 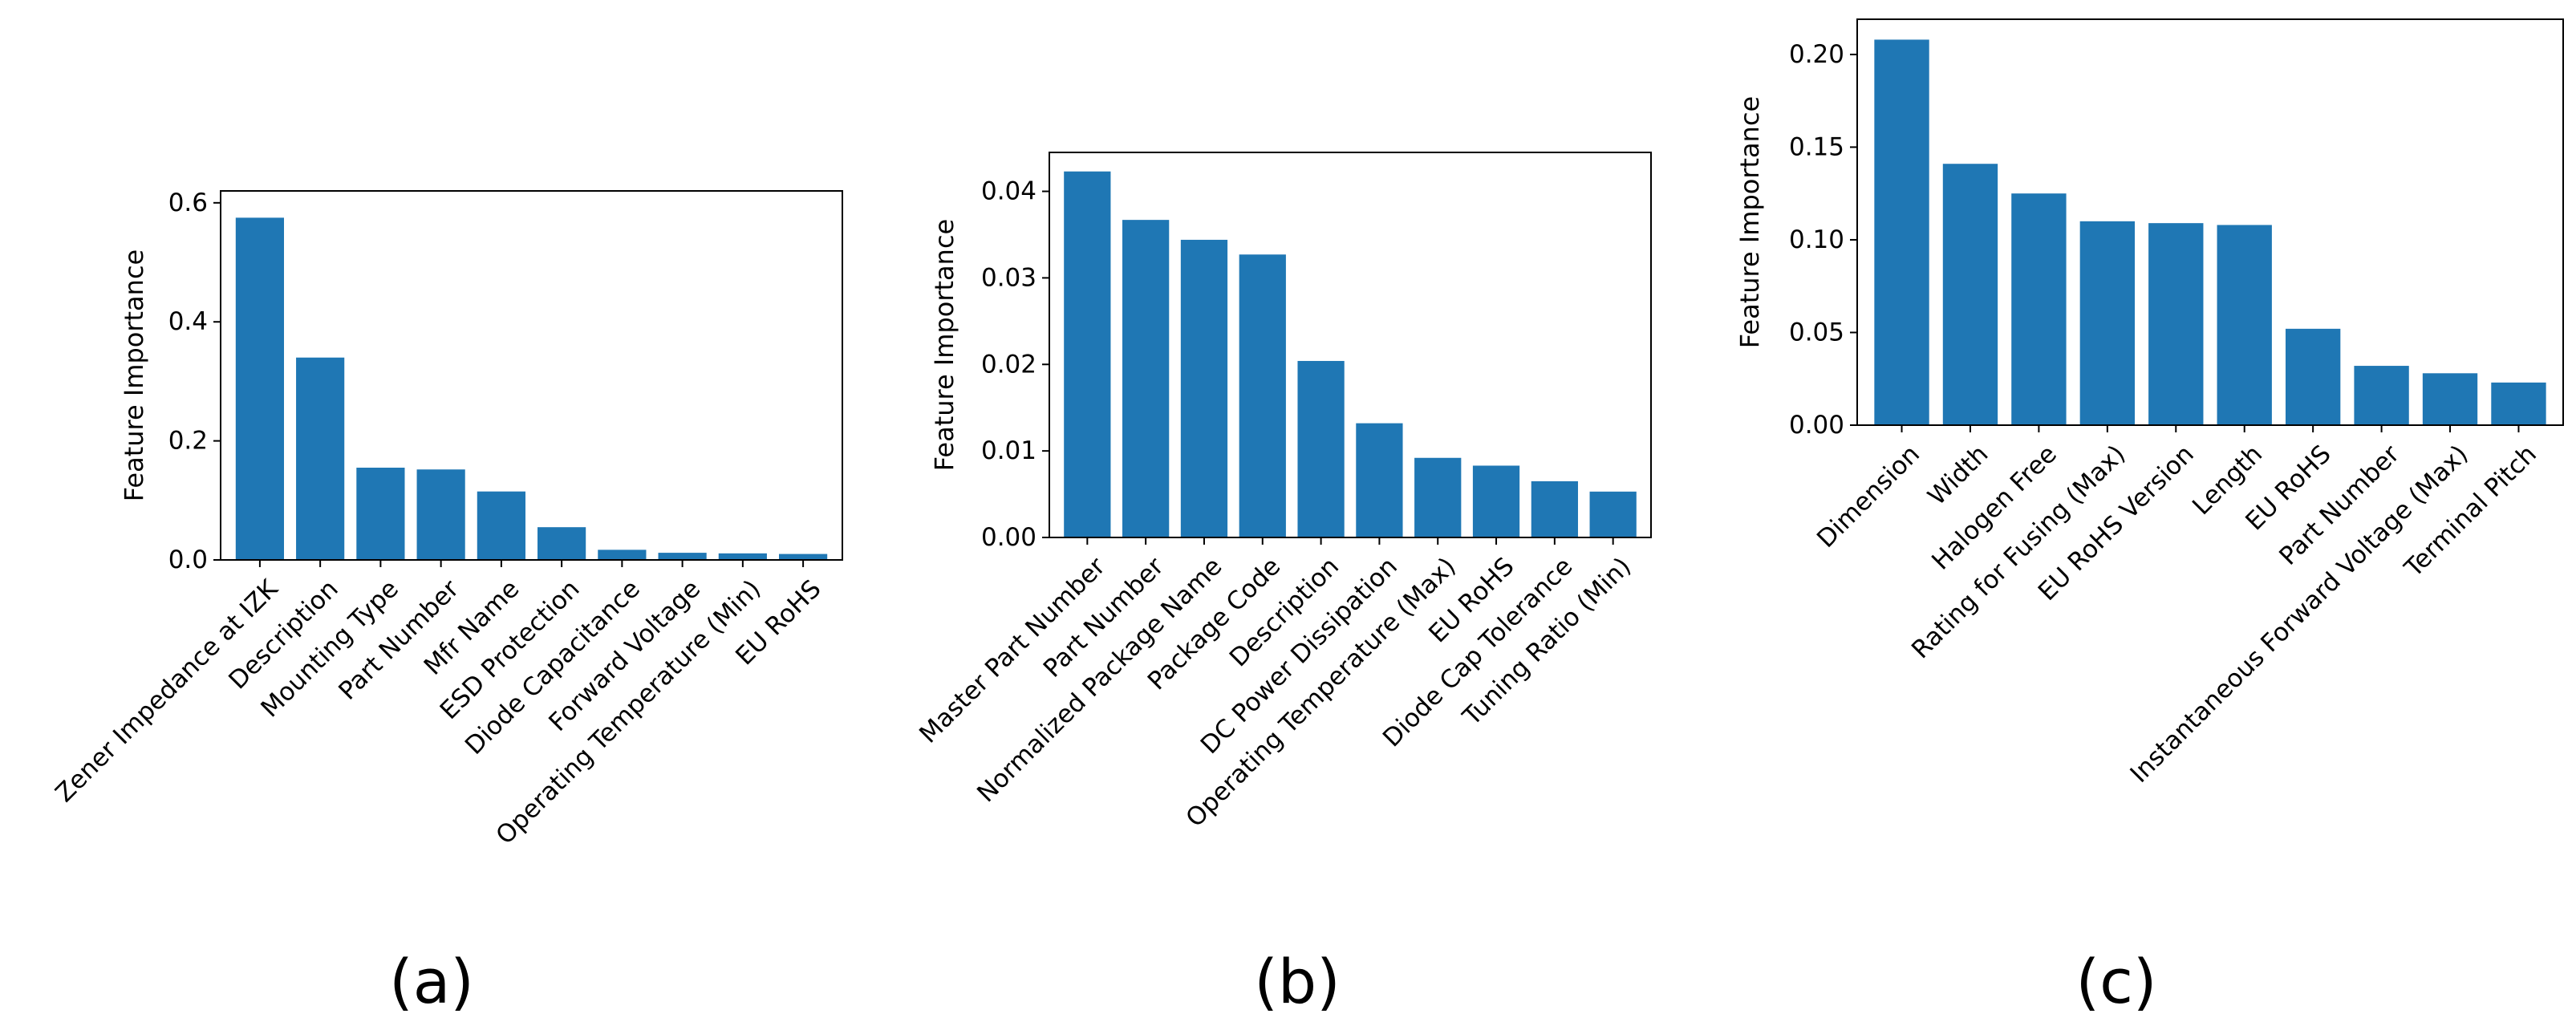 What do you see at coordinates (188, 203) in the screenshot?
I see `y-tick-label: 0.6` at bounding box center [188, 203].